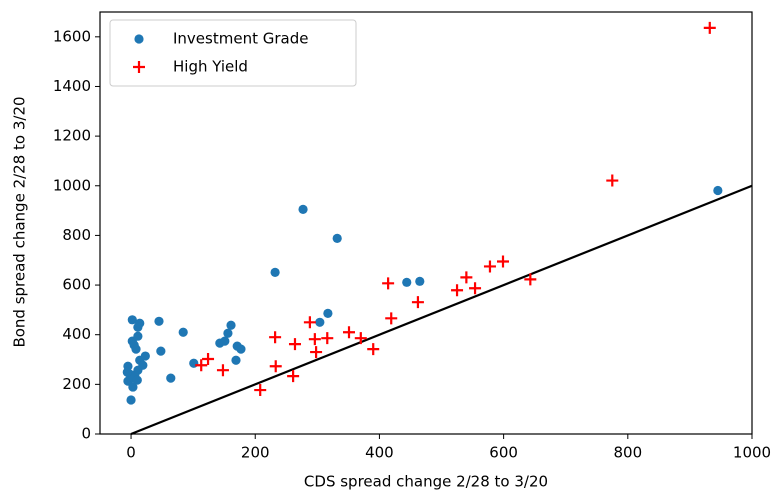  What do you see at coordinates (76, 384) in the screenshot?
I see `y-tick-label: 200` at bounding box center [76, 384].